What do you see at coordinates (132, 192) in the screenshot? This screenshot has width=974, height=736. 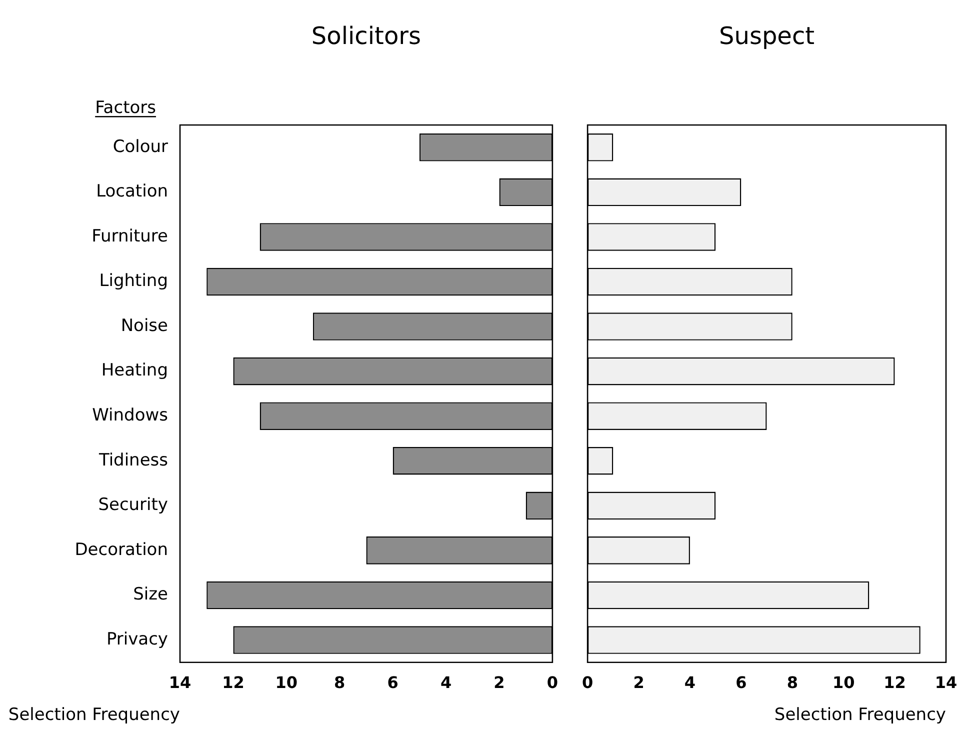 I see `y-tick-label: Location` at bounding box center [132, 192].